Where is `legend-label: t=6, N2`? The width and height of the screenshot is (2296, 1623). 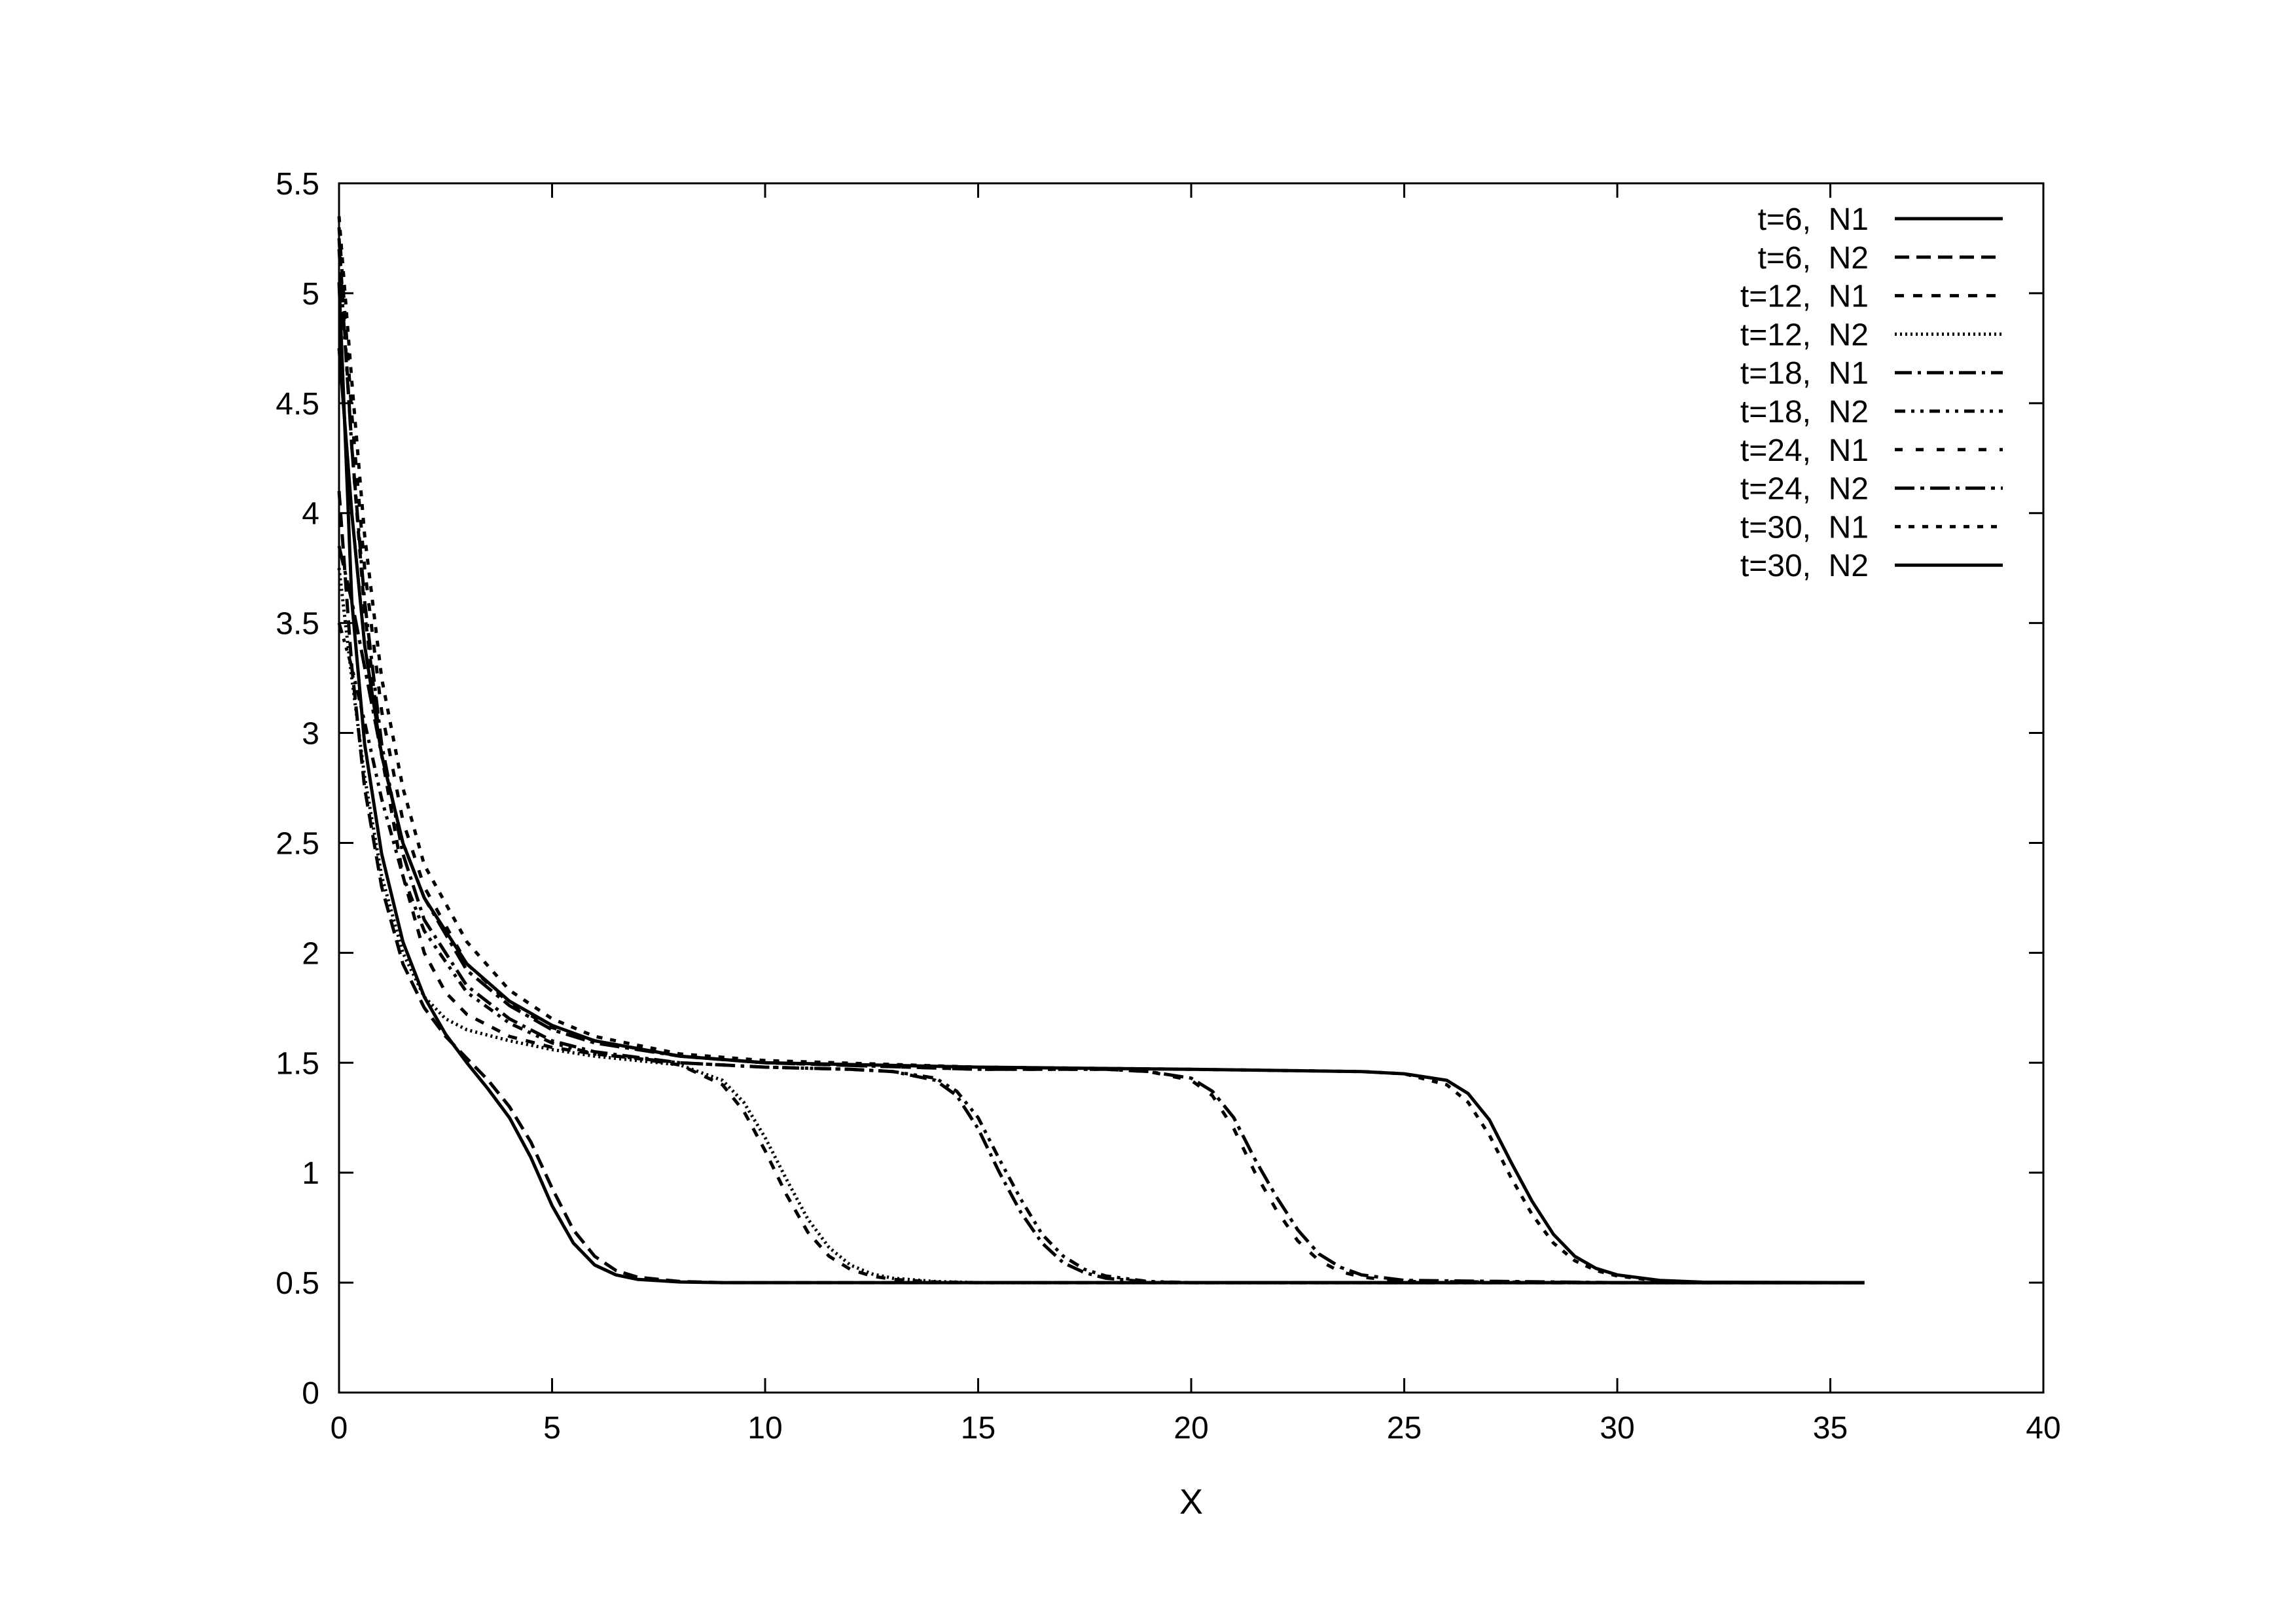
legend-label: t=6, N2 is located at coordinates (1813, 258).